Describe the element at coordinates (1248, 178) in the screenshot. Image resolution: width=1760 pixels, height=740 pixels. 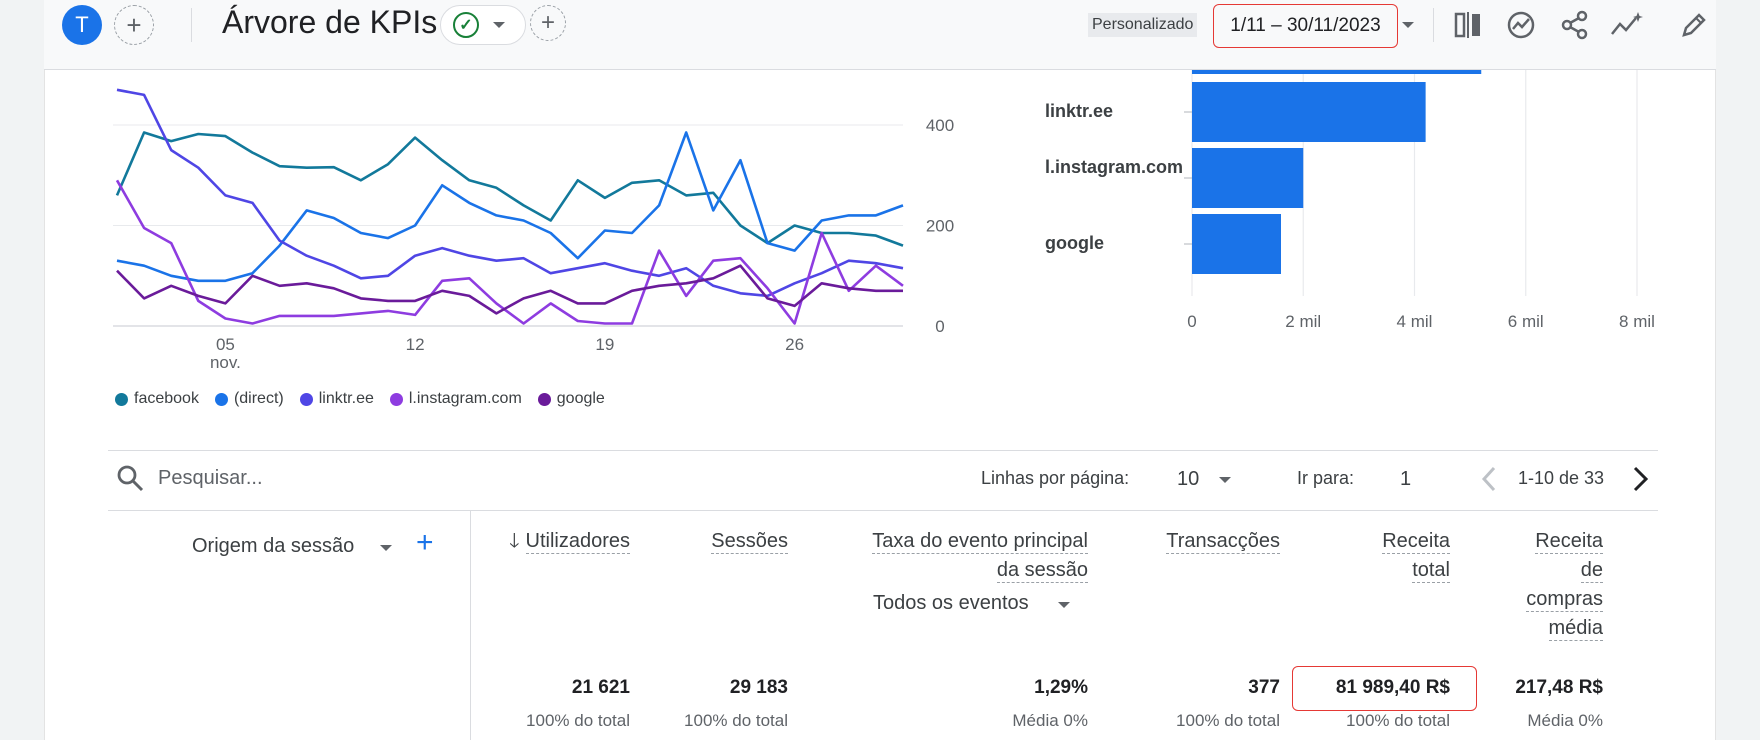
I see `bar-l-instagram-com` at that location.